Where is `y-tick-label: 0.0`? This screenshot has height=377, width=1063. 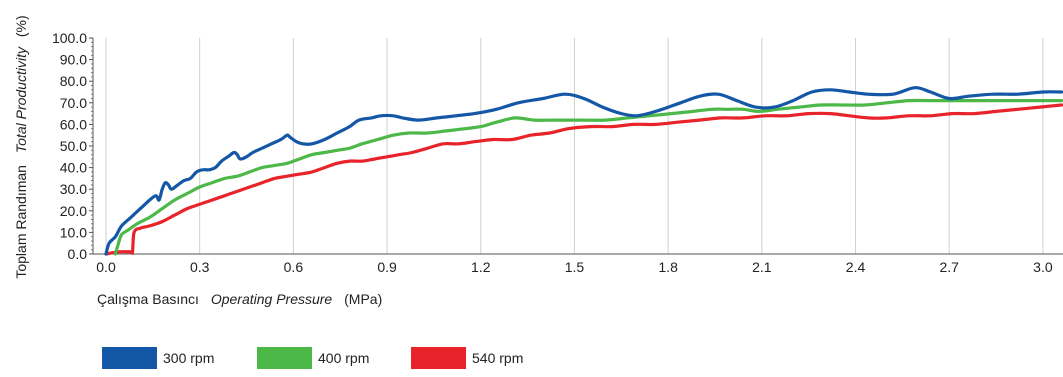
y-tick-label: 0.0 is located at coordinates (78, 254).